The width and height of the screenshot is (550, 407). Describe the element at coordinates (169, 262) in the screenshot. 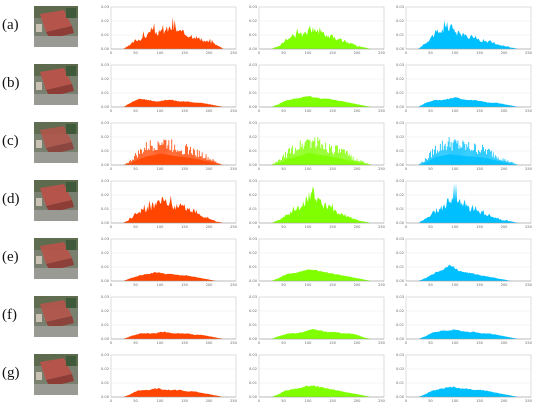

I see `histogram-svg-e-red: 0.03 0.02 0.01 0.000 50 100 150 200 250` at that location.